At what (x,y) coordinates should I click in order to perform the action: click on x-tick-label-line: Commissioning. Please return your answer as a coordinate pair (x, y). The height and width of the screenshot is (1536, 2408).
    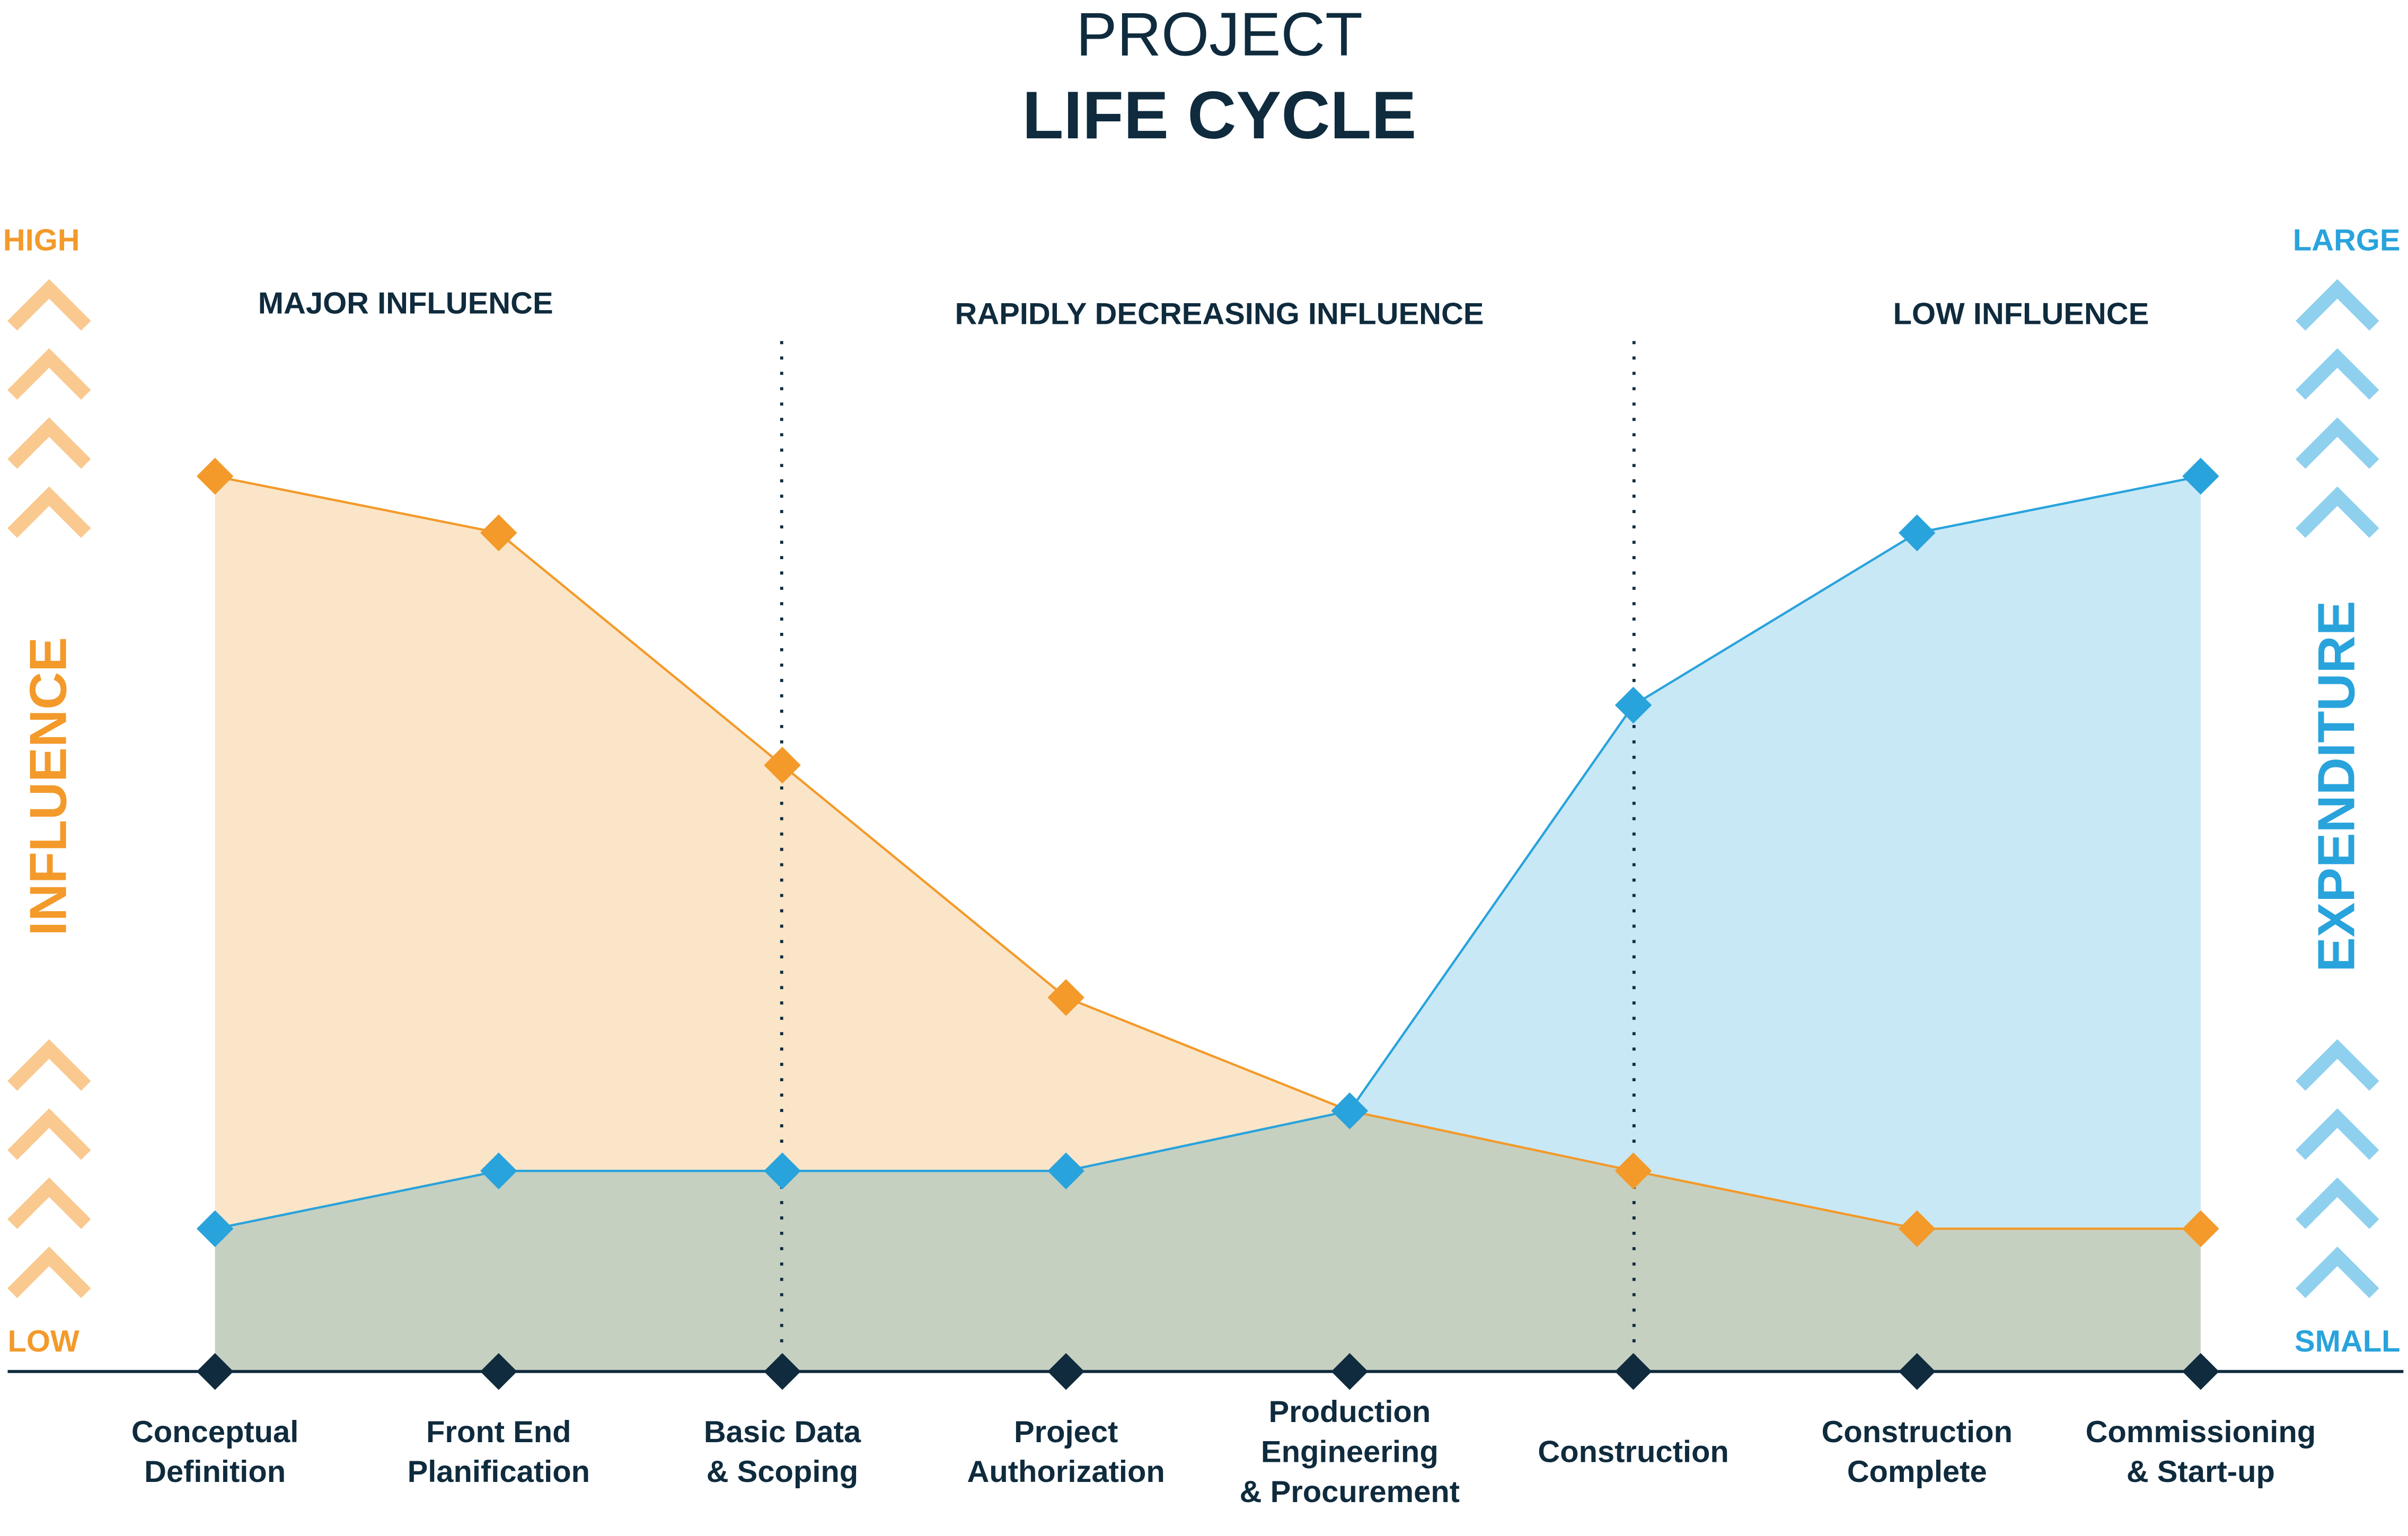
    Looking at the image, I should click on (2201, 1432).